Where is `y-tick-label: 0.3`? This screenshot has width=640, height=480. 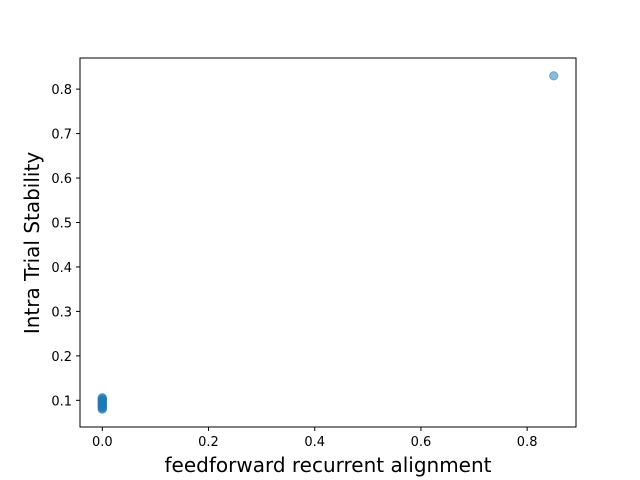 y-tick-label: 0.3 is located at coordinates (61, 312).